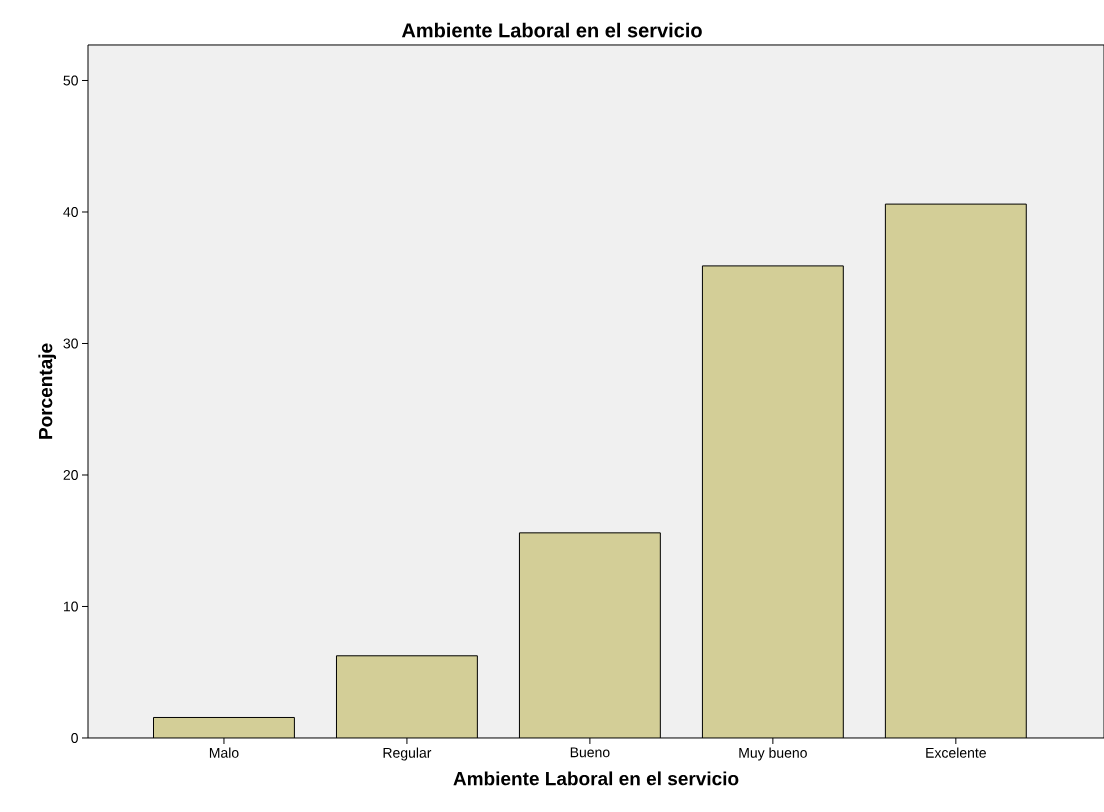  Describe the element at coordinates (74, 738) in the screenshot. I see `y-tick-label: 0` at that location.